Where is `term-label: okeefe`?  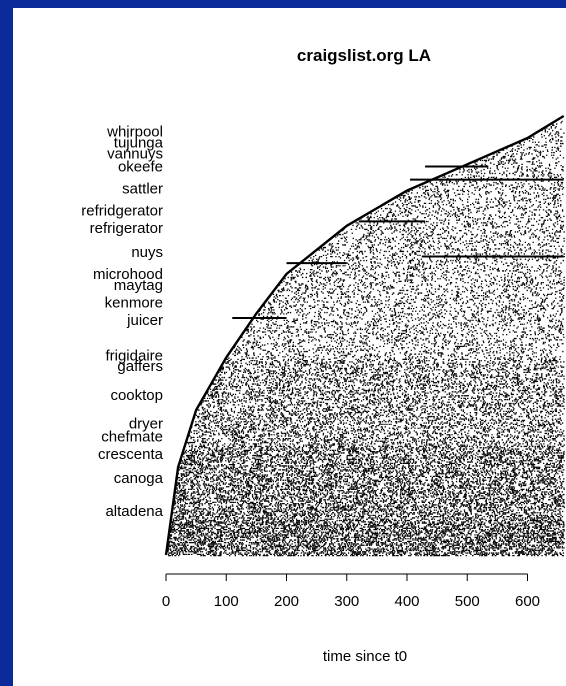 term-label: okeefe is located at coordinates (140, 166).